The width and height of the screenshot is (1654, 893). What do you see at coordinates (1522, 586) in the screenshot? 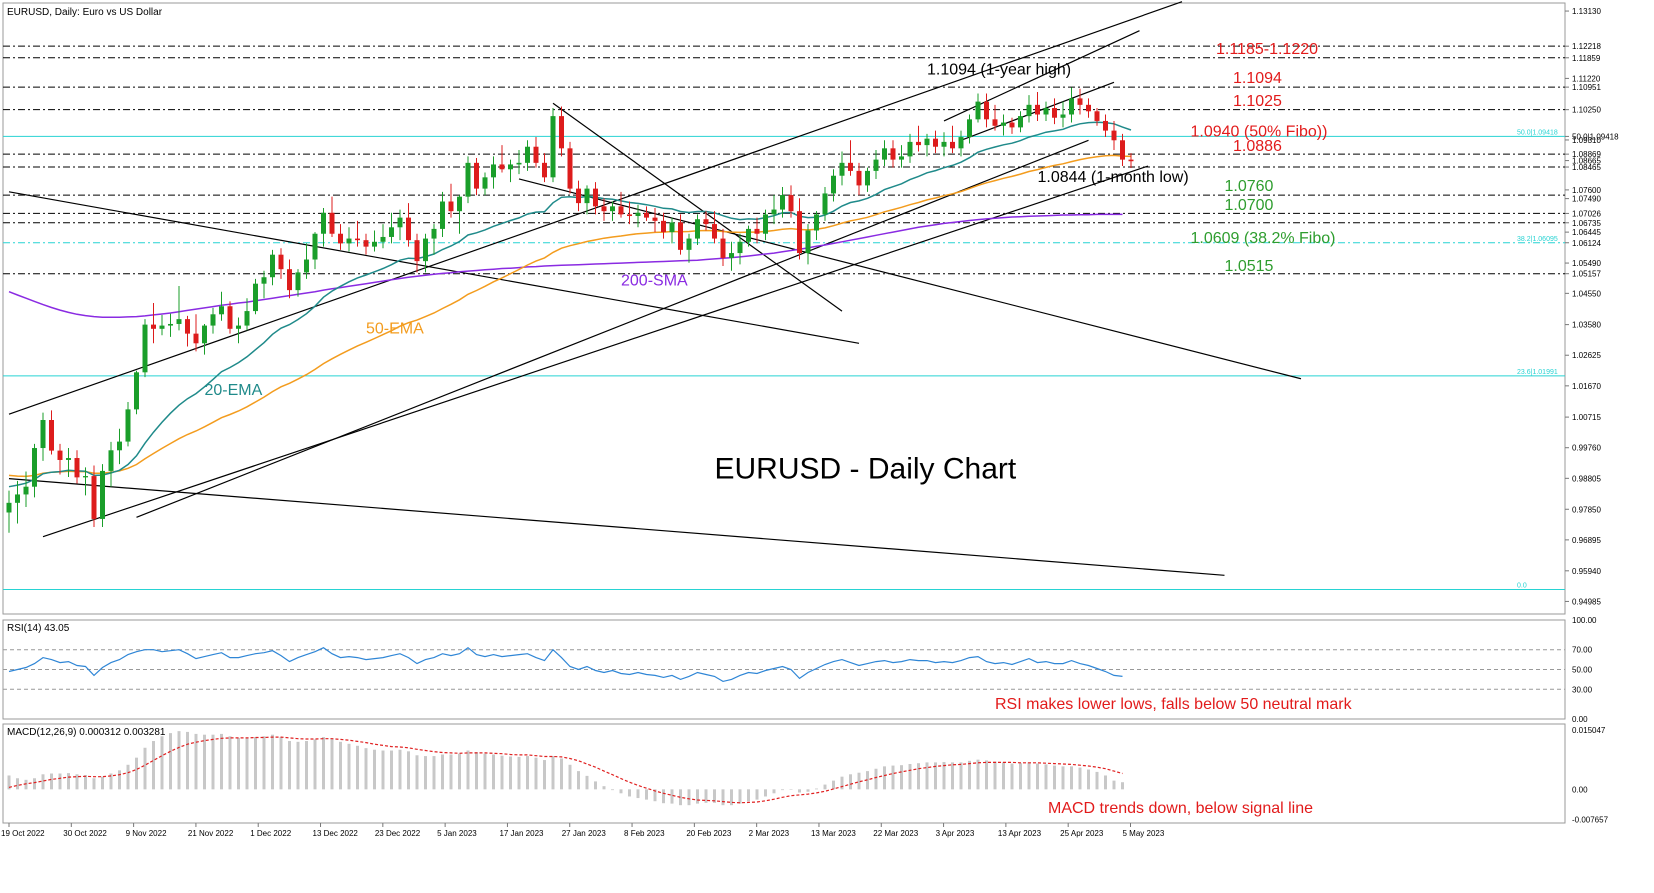
I see `fibo-label-3: 0.0` at bounding box center [1522, 586].